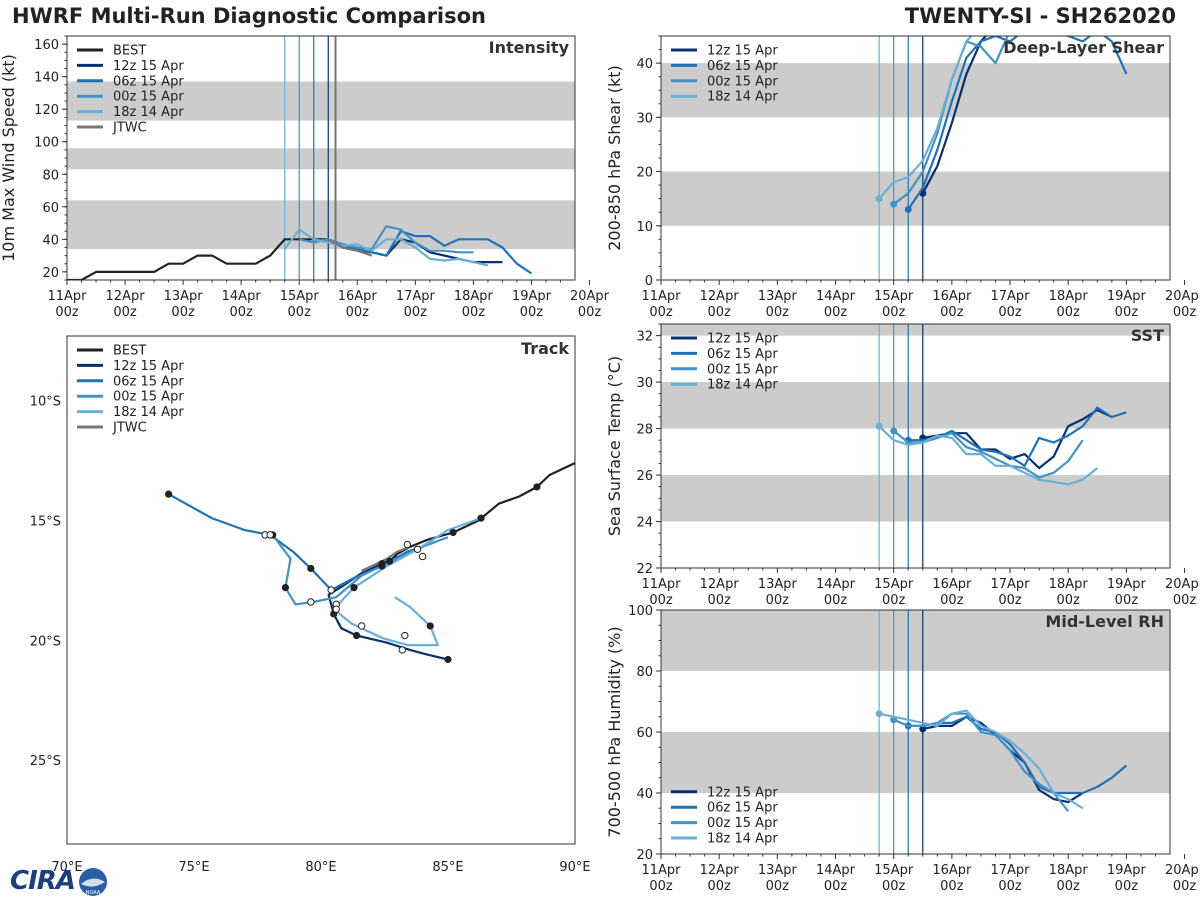  What do you see at coordinates (193, 867) in the screenshot?
I see `x-tick-label: 75°E` at bounding box center [193, 867].